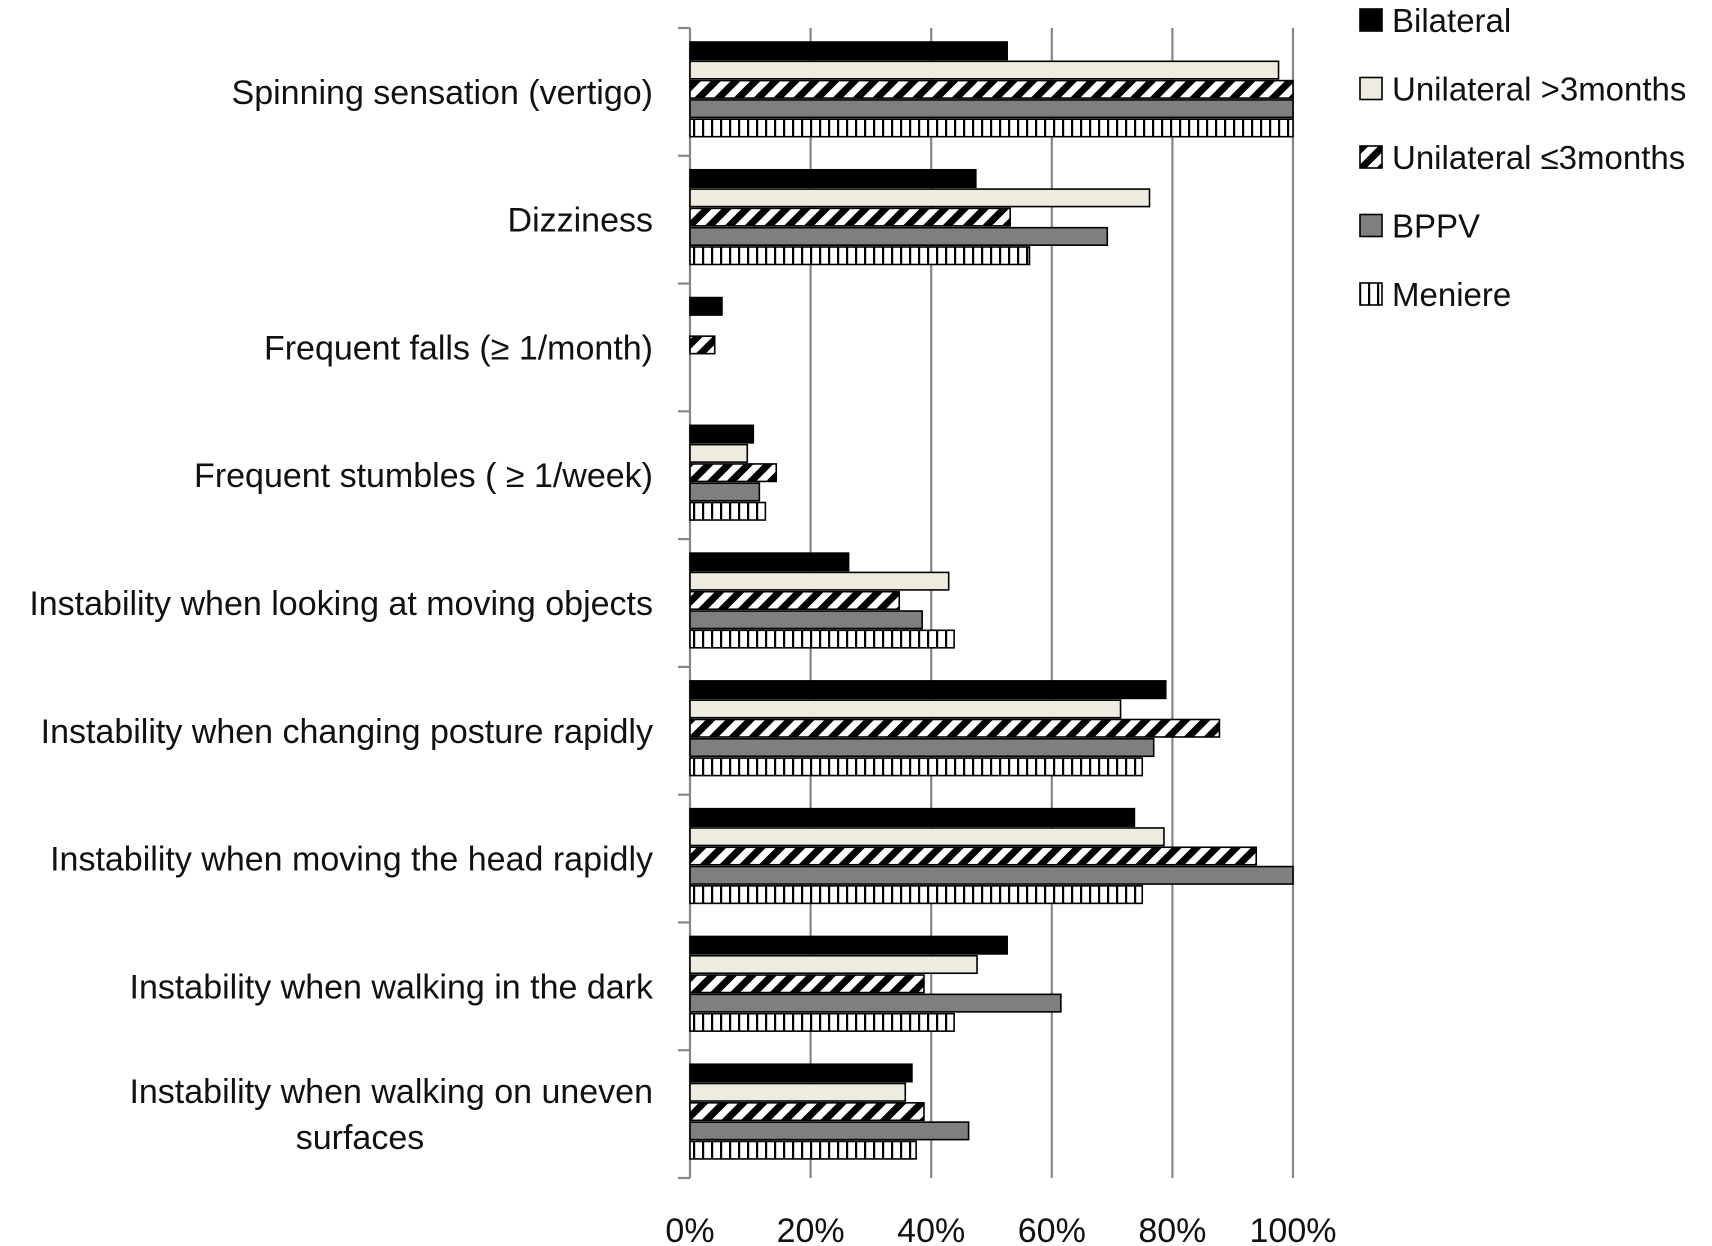  I want to click on legend-label: BPPV, so click(1436, 226).